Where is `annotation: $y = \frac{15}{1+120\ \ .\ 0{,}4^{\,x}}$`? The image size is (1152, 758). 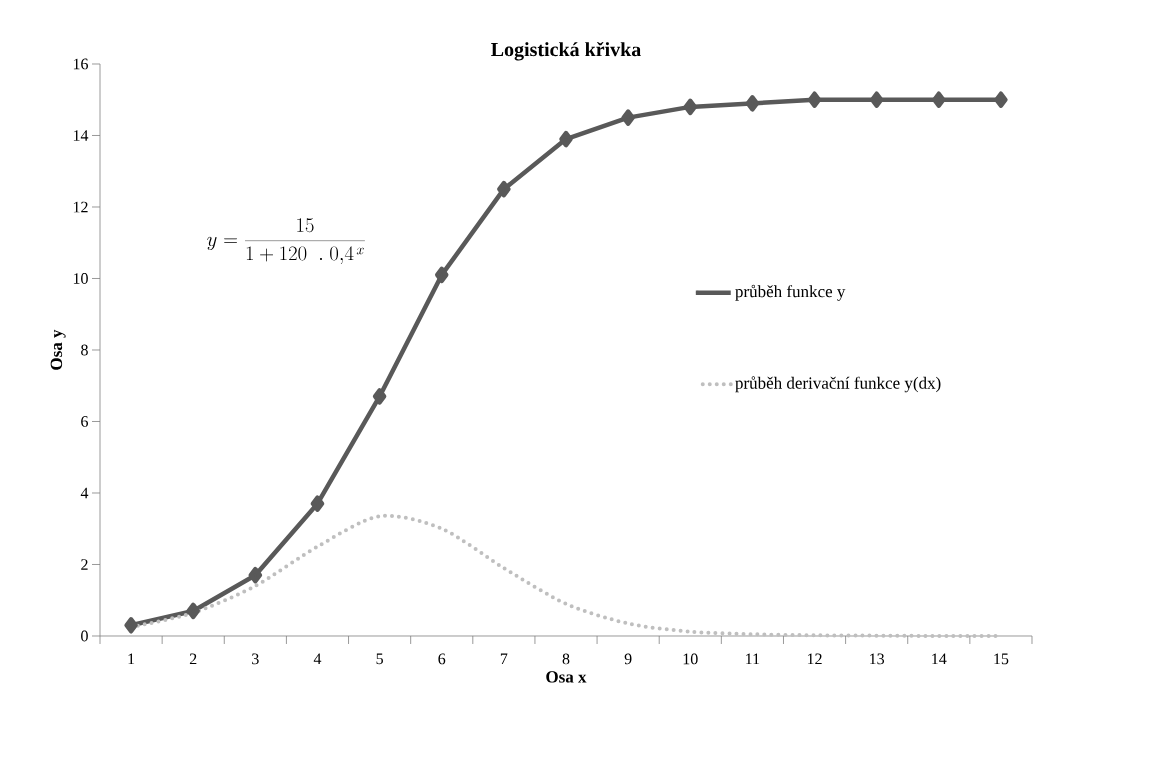
annotation: $y = \frac{15}{1+120\ \ .\ 0{,}4^{\,x}}$ is located at coordinates (286, 241).